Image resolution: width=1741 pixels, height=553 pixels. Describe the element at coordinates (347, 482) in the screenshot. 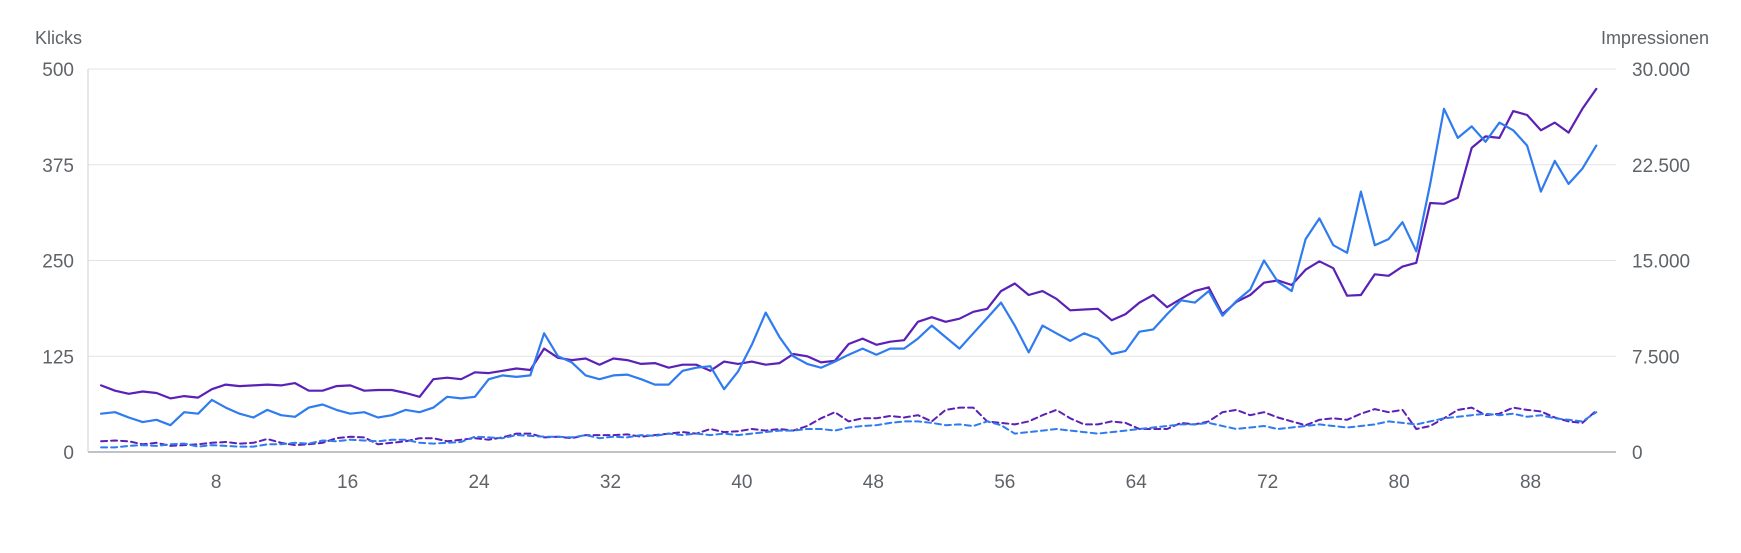

I see `x-tick-label: 16` at that location.